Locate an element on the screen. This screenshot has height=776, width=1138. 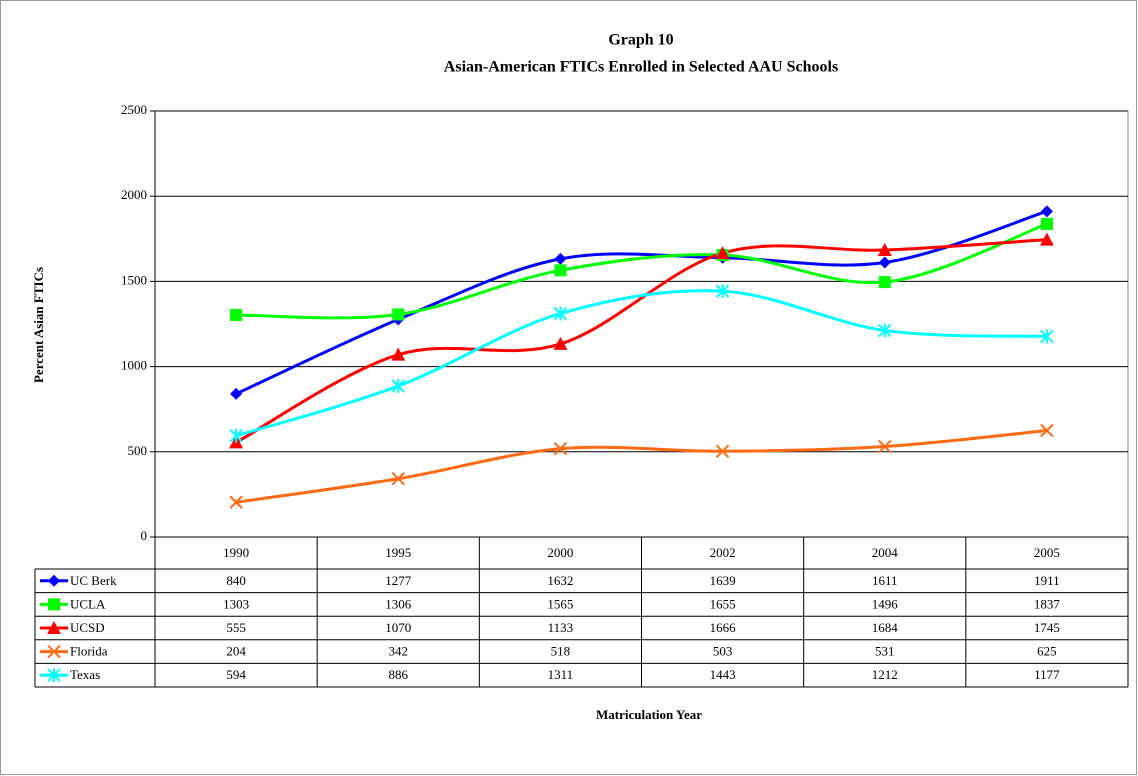
y-tick-label: 1000 is located at coordinates (134, 365).